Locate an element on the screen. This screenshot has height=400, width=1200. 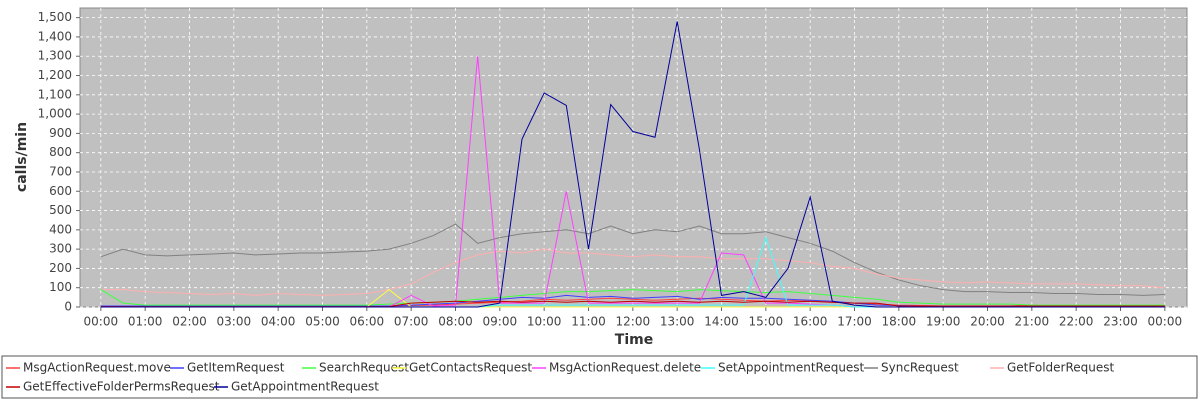
x-tick-label: 14:00 is located at coordinates (721, 322).